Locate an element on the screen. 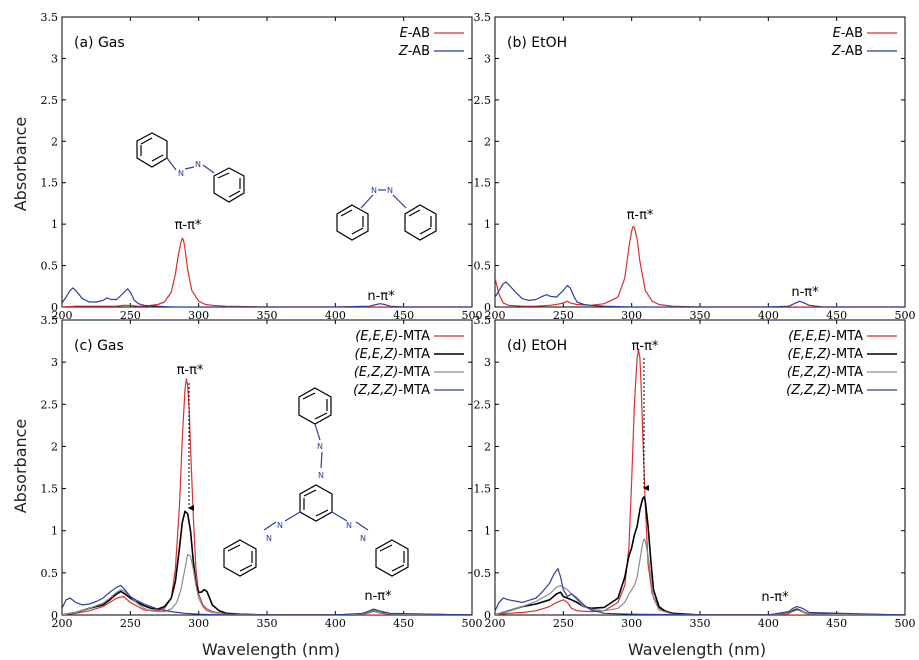 Image resolution: width=919 pixels, height=660 pixels. annotation-pi-pi-c: π-π* is located at coordinates (190, 370).